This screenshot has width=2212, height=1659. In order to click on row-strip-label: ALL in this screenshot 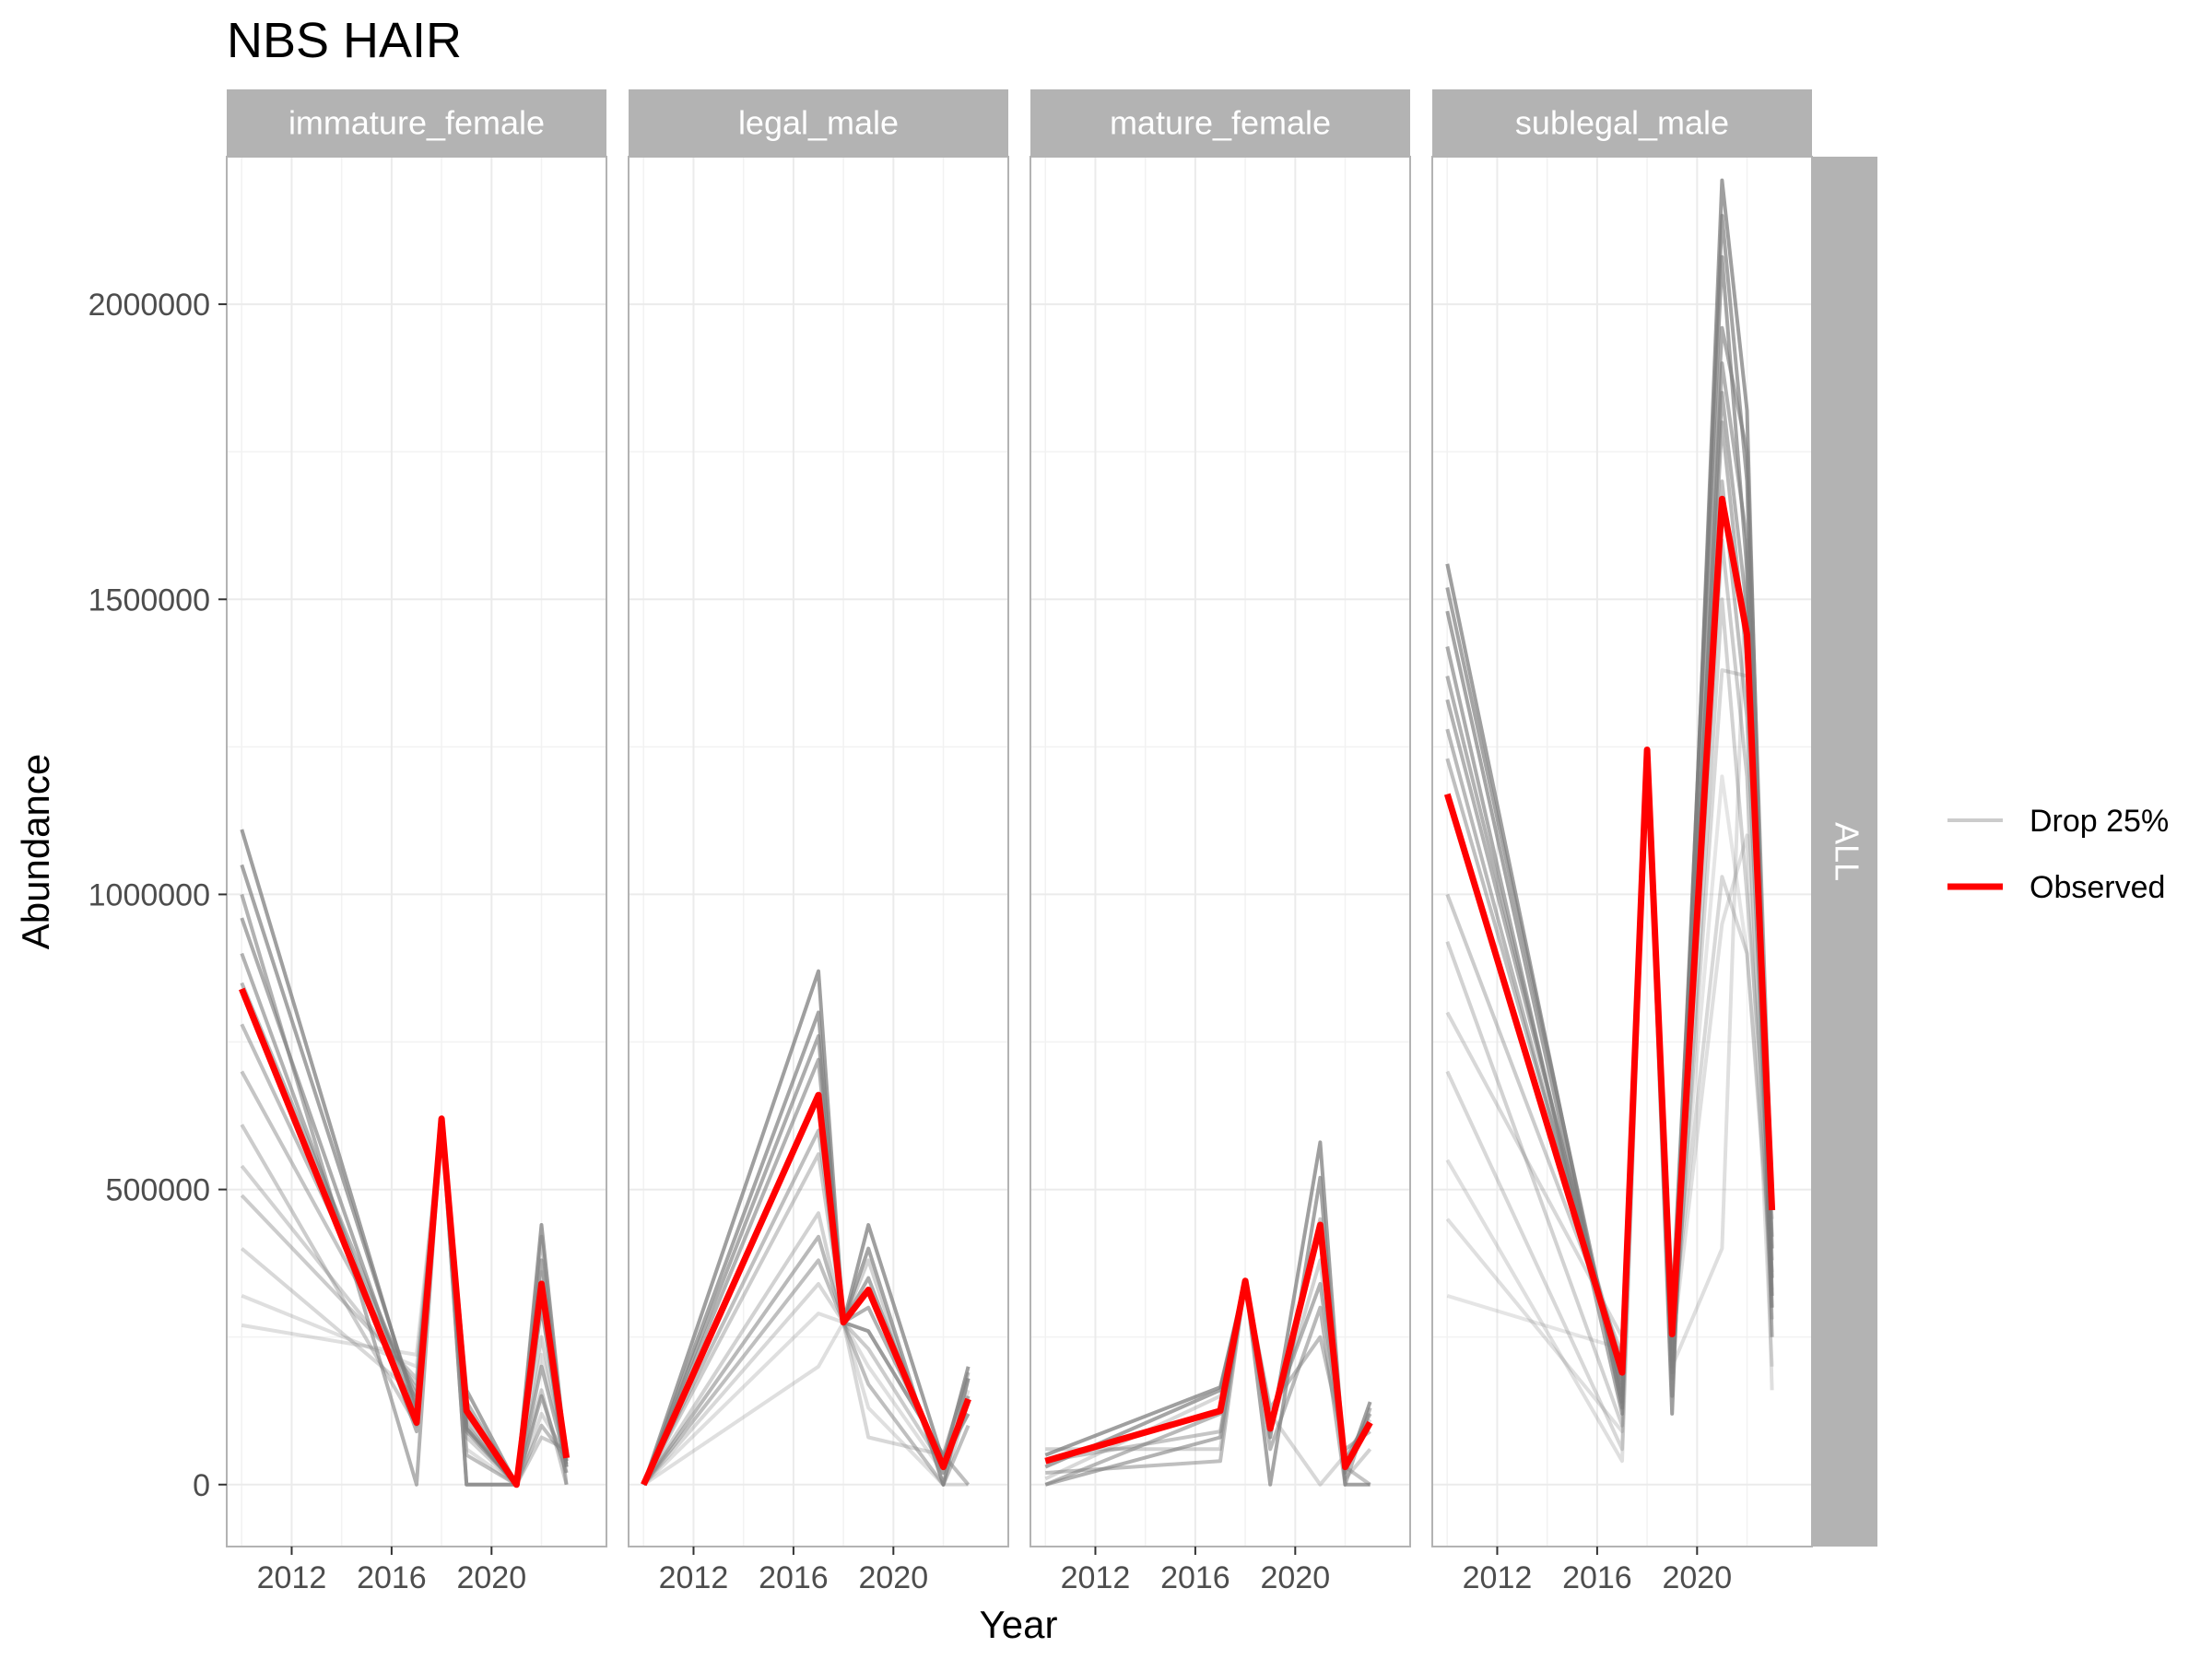, I will do `click(1846, 851)`.